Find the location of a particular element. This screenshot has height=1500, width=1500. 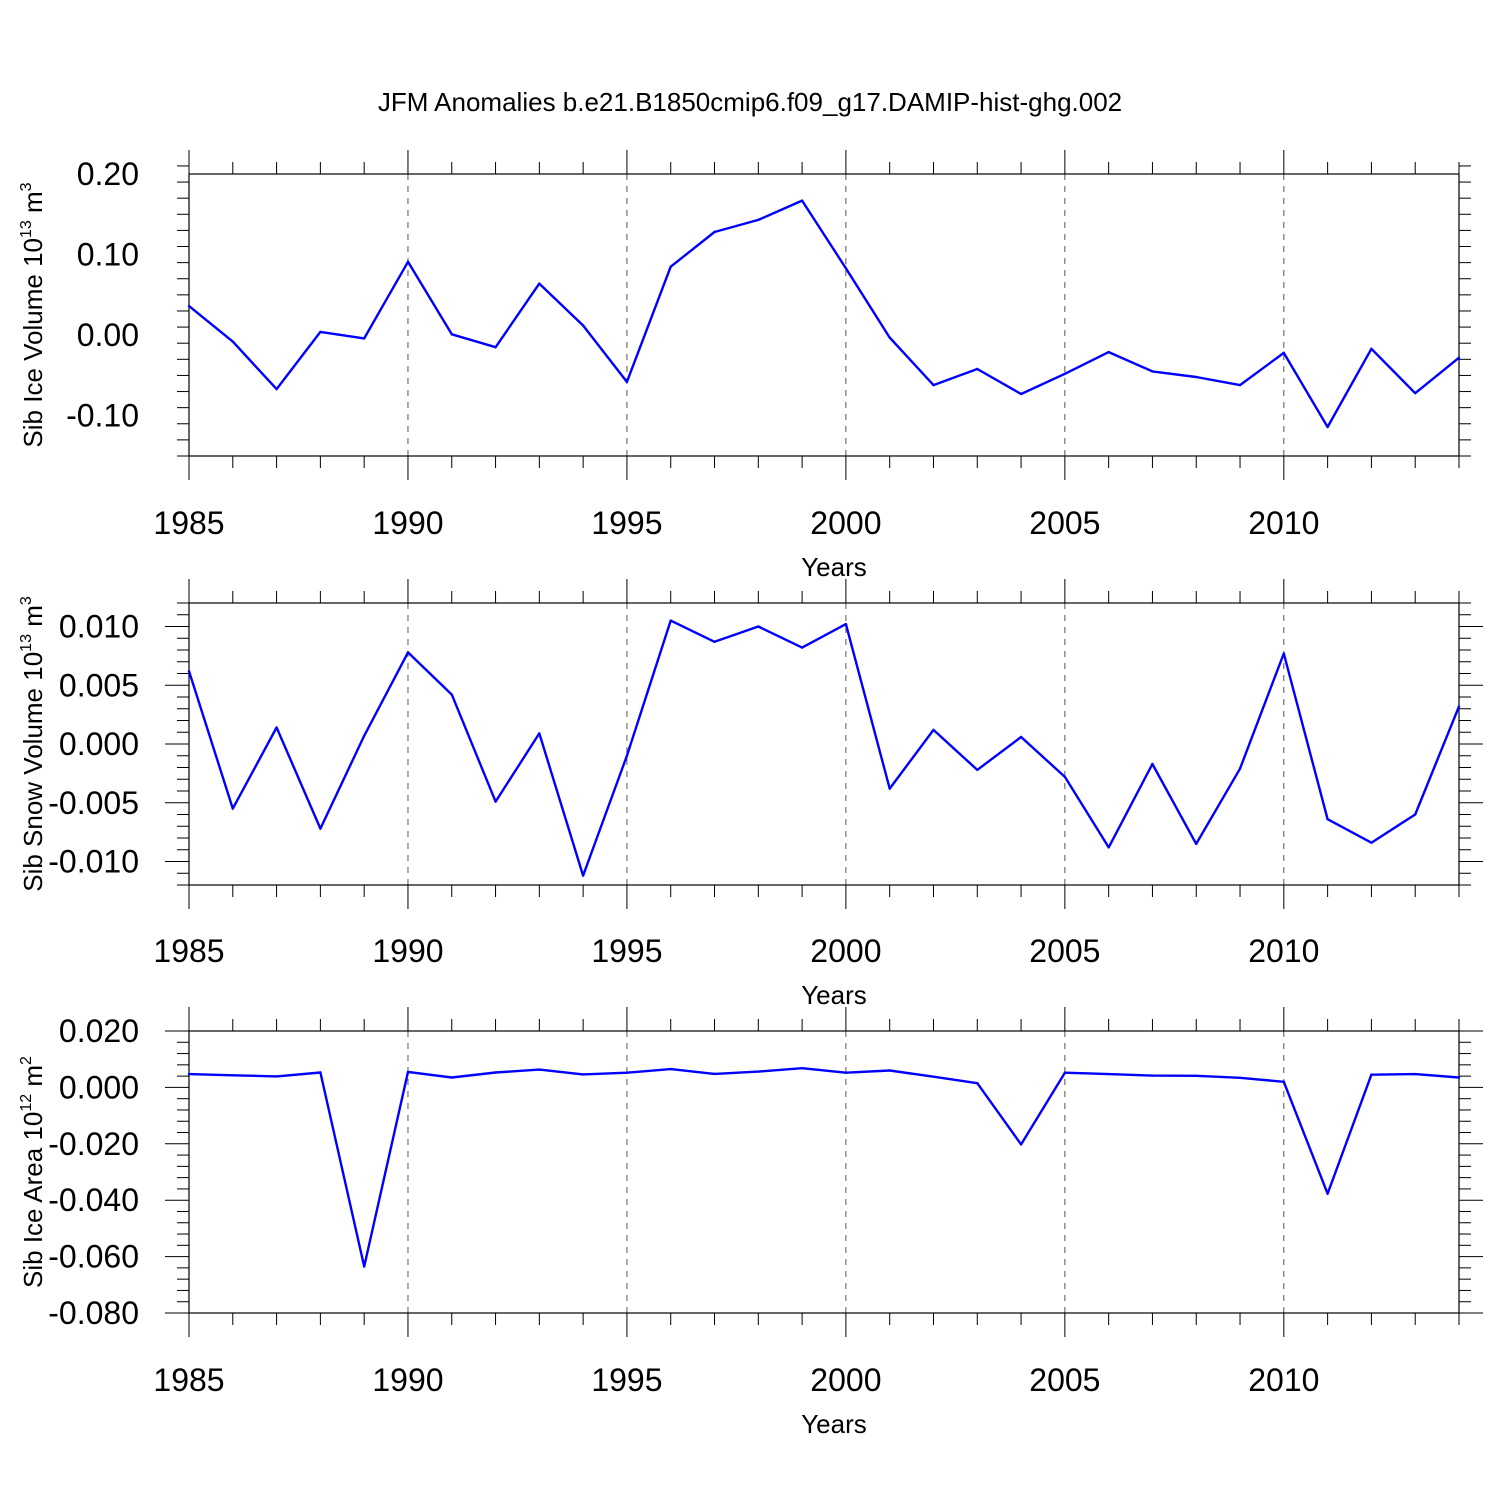

y-tick-label: 0.10 is located at coordinates (108, 255).